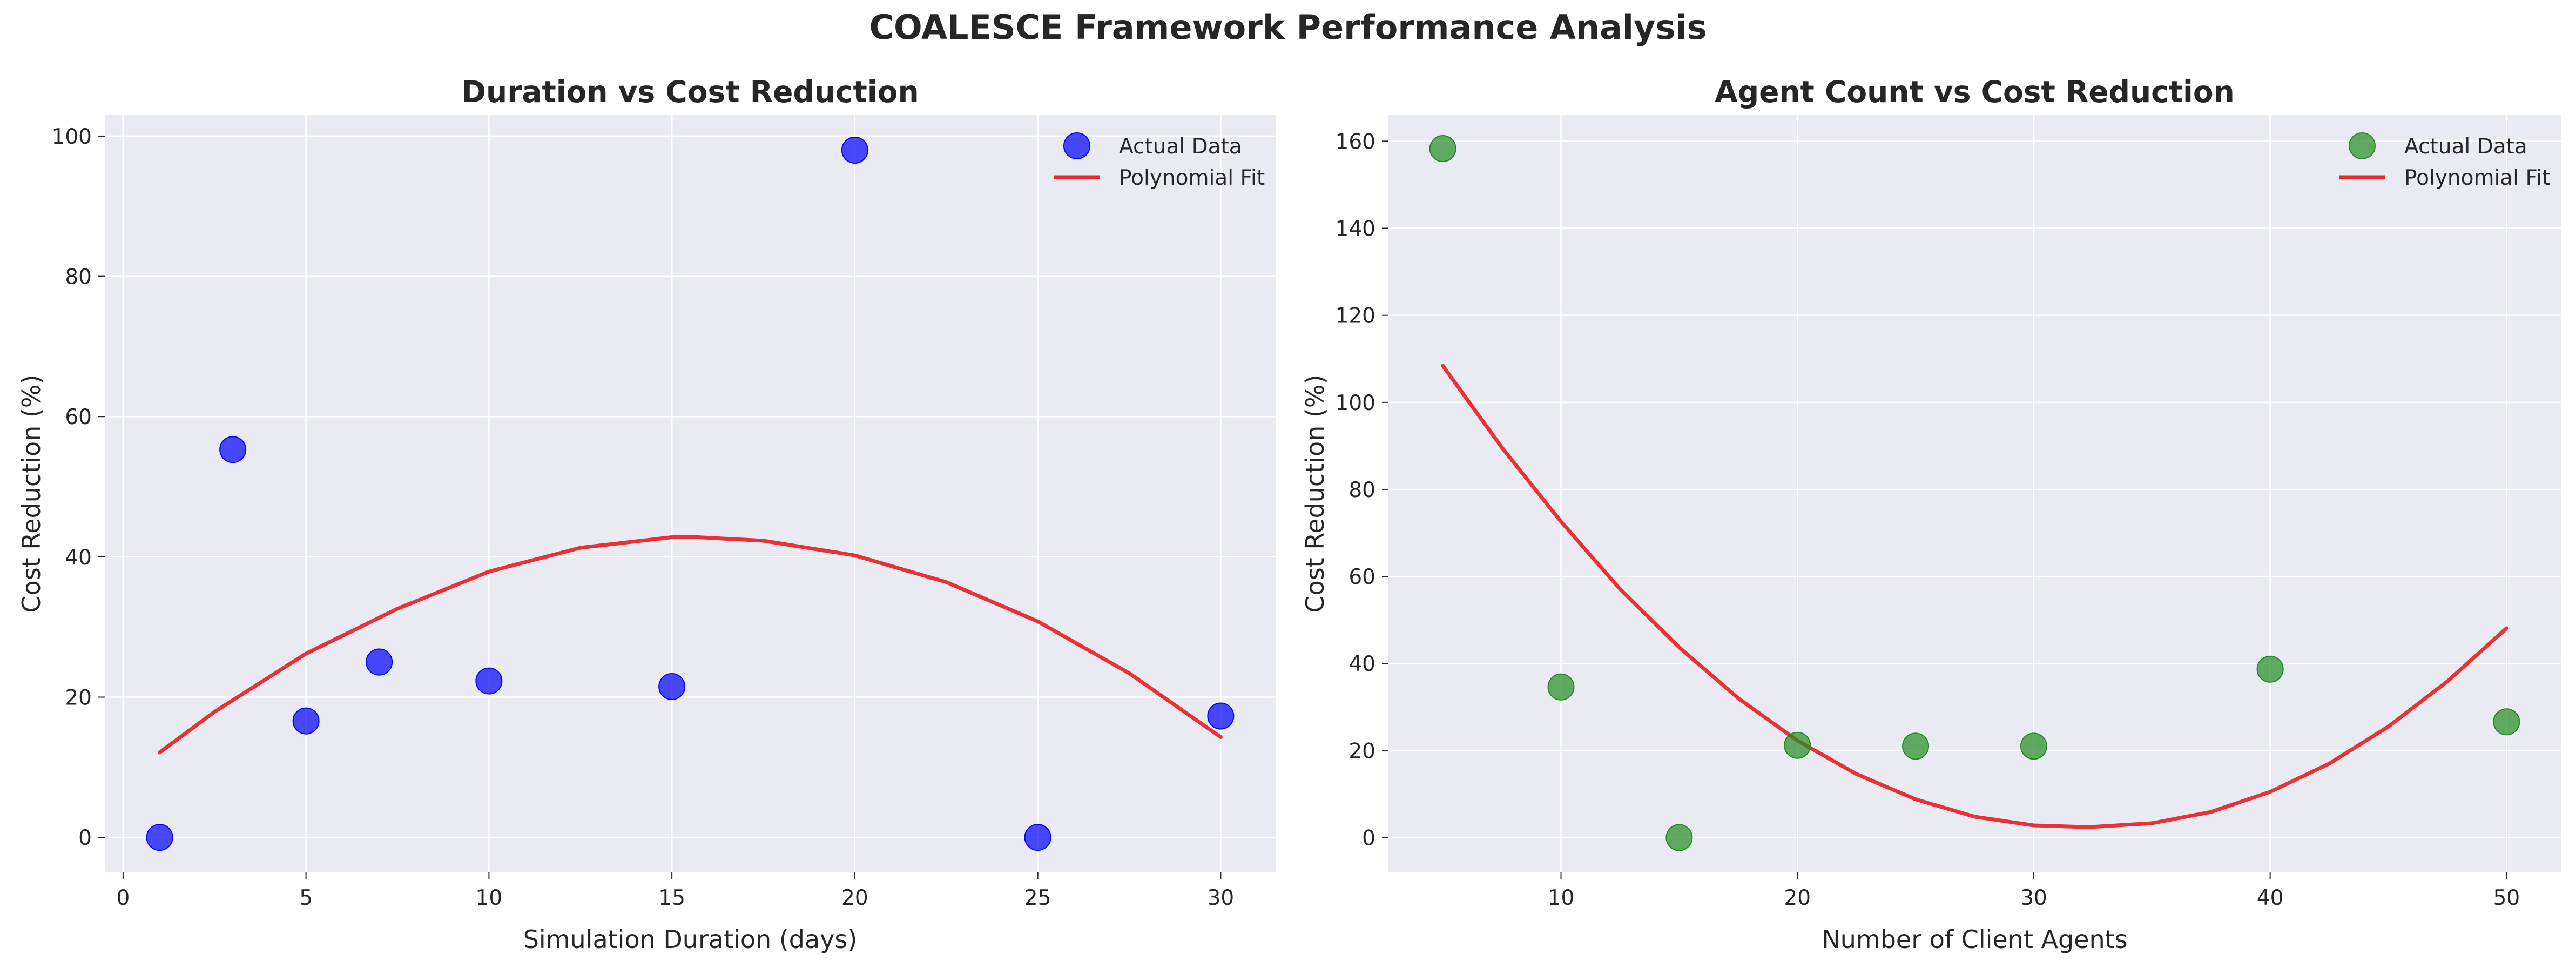  I want to click on y-tick-label: 140, so click(1355, 229).